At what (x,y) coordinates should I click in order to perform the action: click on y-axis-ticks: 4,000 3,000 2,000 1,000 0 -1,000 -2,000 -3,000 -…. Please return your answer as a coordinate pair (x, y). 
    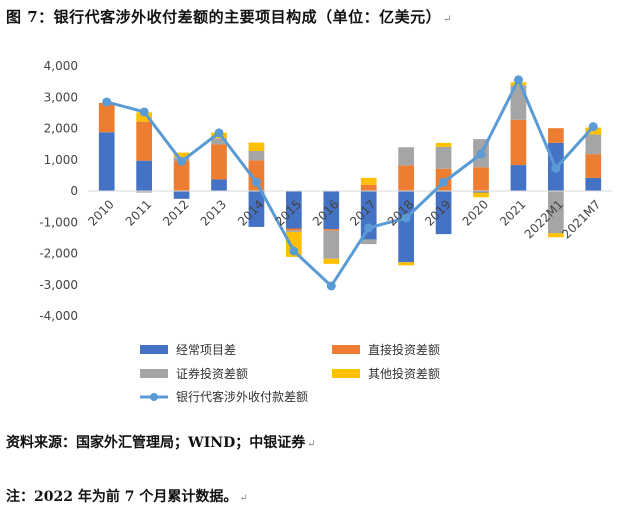
    Looking at the image, I should click on (58, 191).